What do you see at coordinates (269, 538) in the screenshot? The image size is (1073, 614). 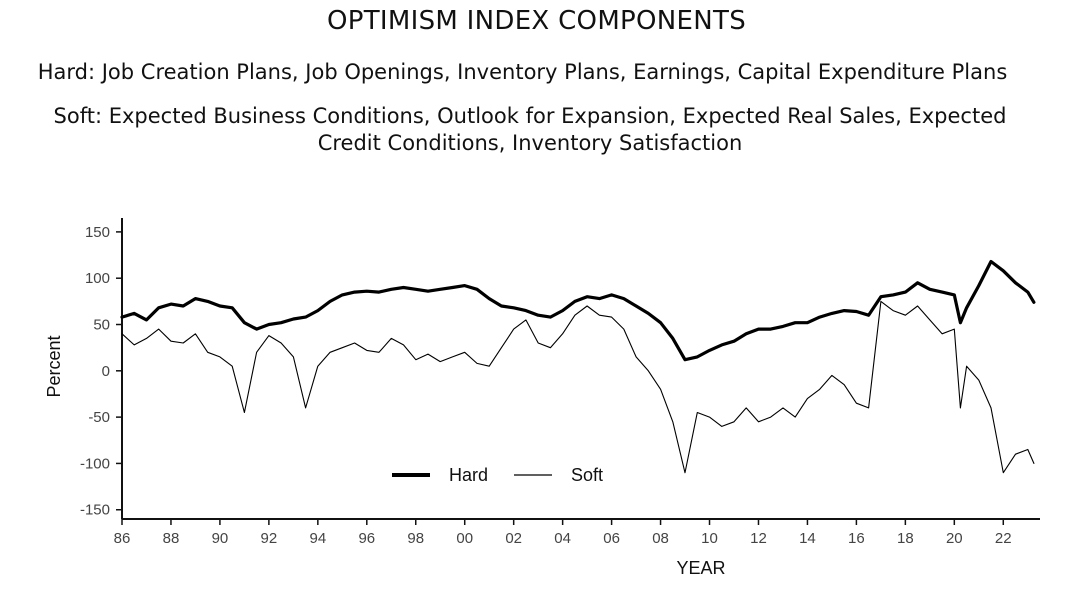 I see `x-tick-label: 92` at bounding box center [269, 538].